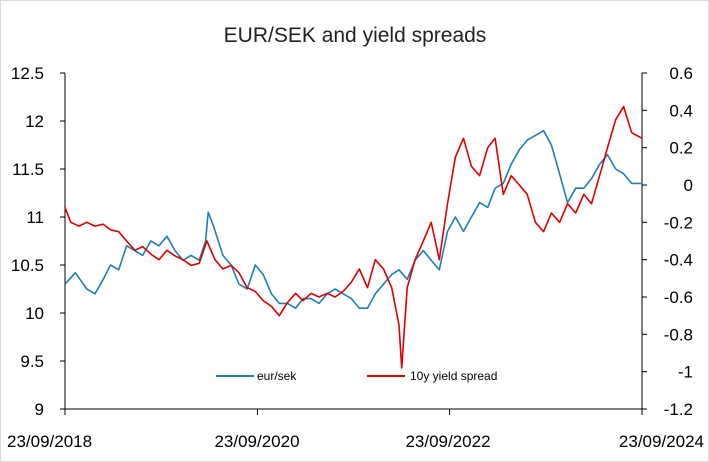 Image resolution: width=709 pixels, height=462 pixels. Describe the element at coordinates (661, 441) in the screenshot. I see `x-tick-label: 23/09/2024` at that location.